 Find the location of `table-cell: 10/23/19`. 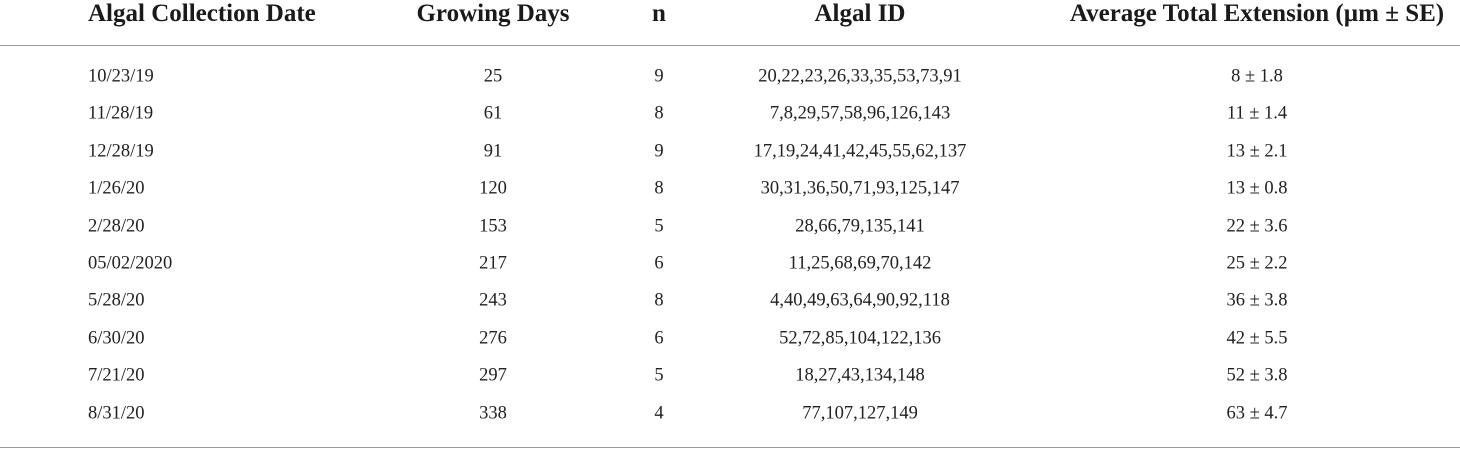

table-cell: 10/23/19 is located at coordinates (121, 76).